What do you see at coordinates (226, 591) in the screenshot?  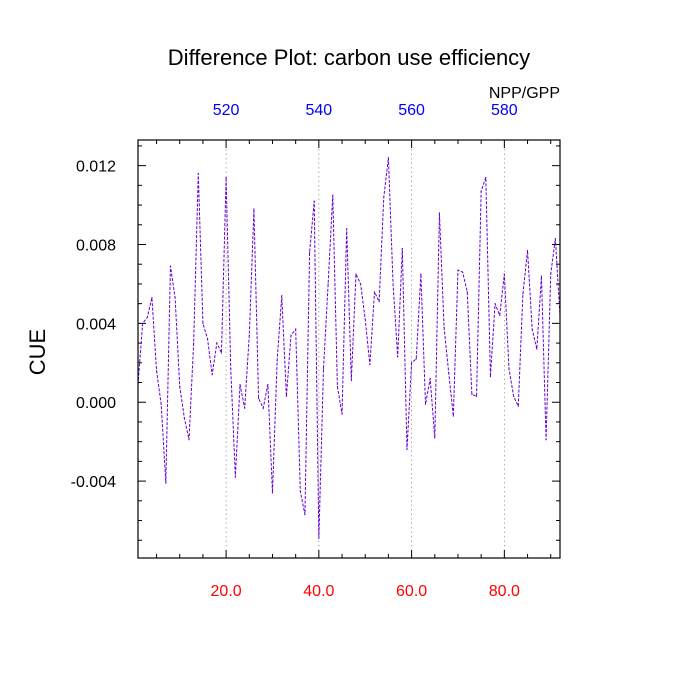 I see `x-tick-label-bottom: 20.0` at bounding box center [226, 591].